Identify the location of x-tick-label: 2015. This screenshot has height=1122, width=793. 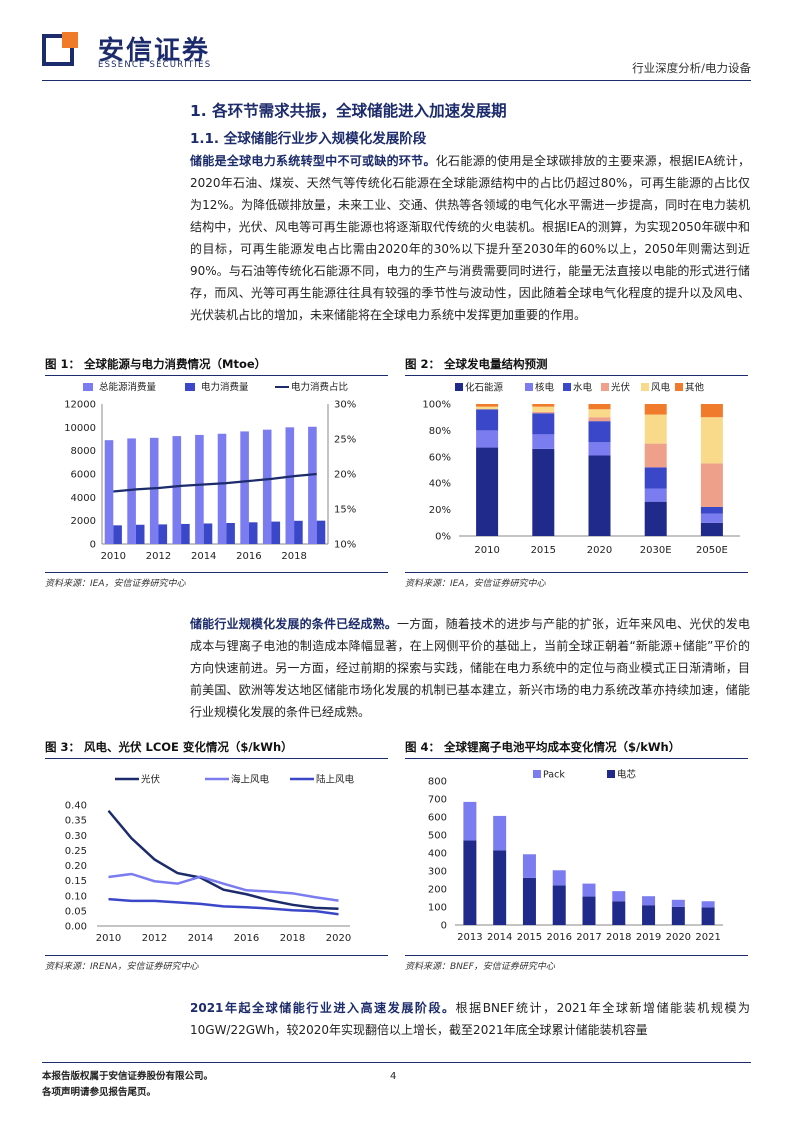
(529, 937).